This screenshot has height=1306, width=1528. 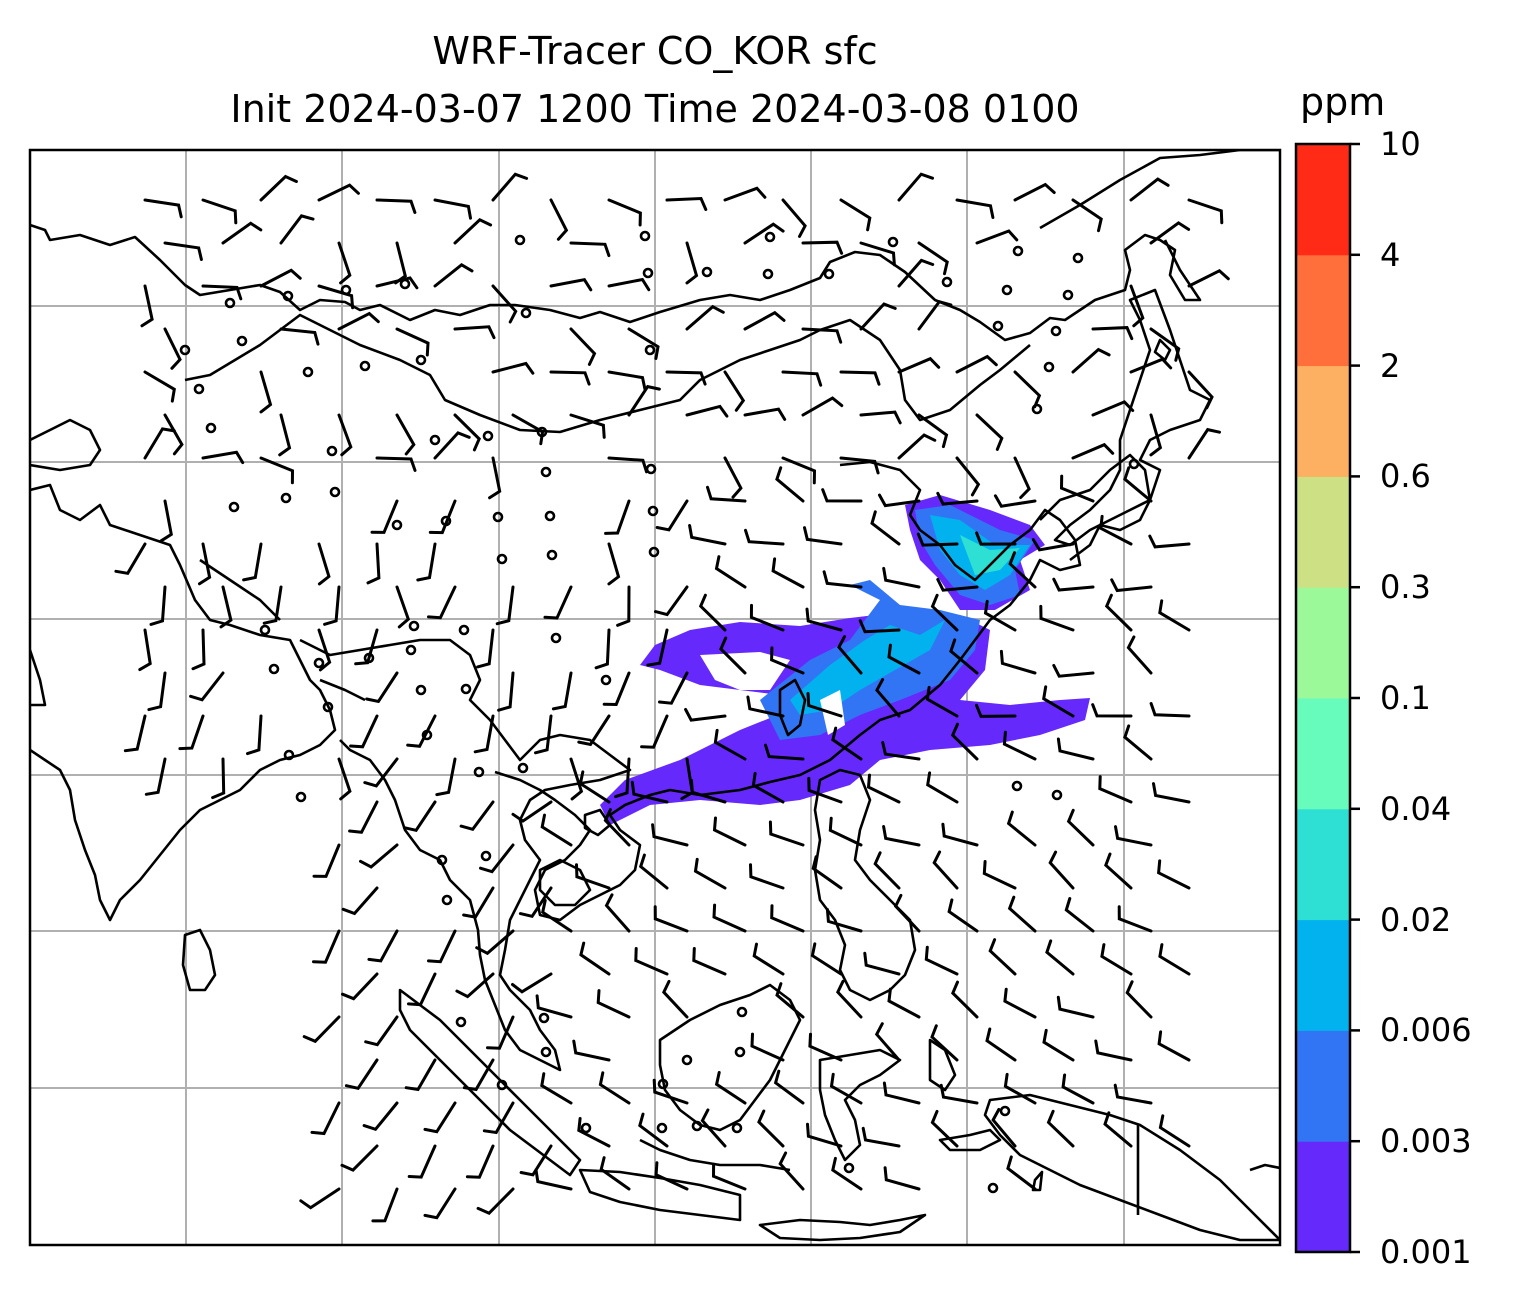 What do you see at coordinates (1405, 587) in the screenshot?
I see `colorbar-tick-label: 0.3` at bounding box center [1405, 587].